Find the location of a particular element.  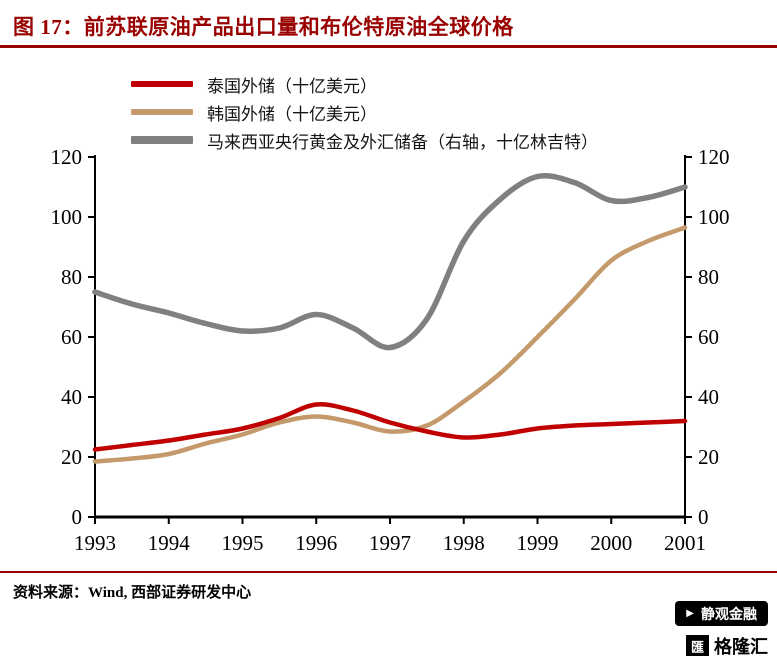

watermark-banner: ▶ 静观金融 is located at coordinates (721, 613).